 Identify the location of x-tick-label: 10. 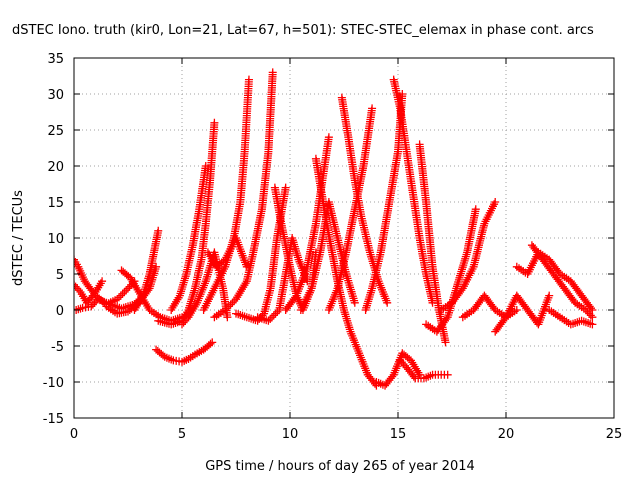
(290, 434).